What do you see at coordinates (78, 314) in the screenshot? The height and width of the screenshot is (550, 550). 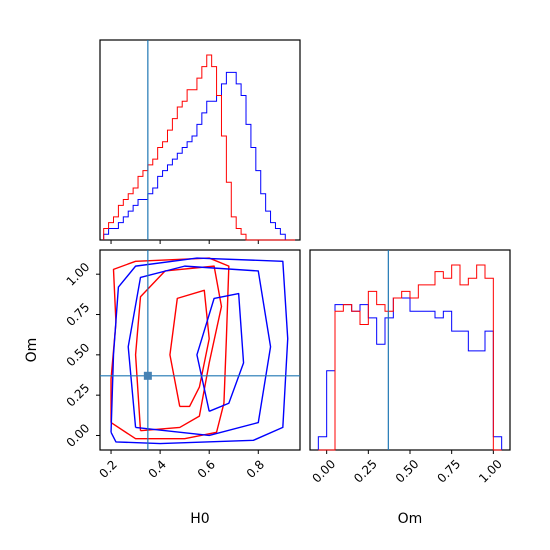 I see `joint-ytick-label-3: 0.75` at bounding box center [78, 314].